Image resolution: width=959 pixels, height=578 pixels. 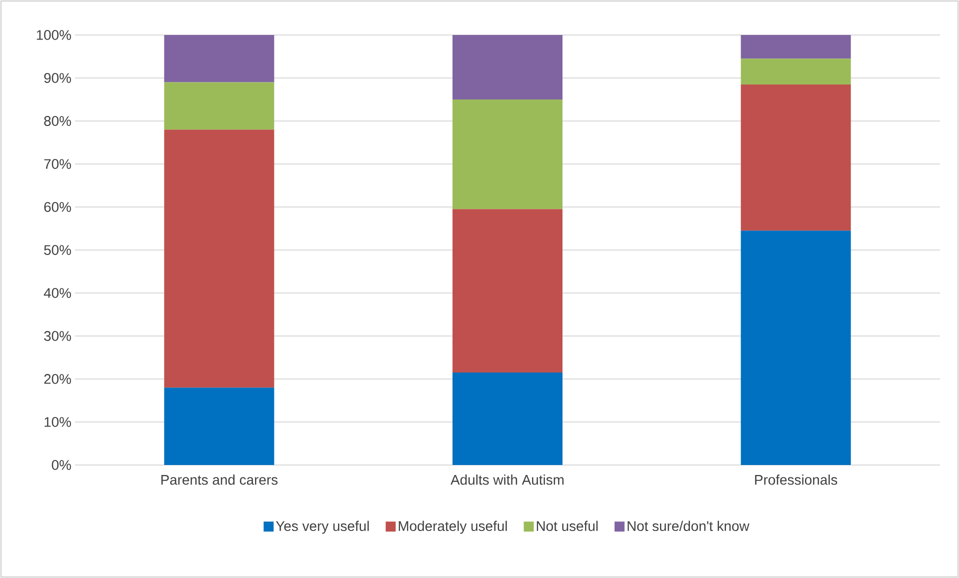 I want to click on y-tick-label: 10%, so click(x=57, y=422).